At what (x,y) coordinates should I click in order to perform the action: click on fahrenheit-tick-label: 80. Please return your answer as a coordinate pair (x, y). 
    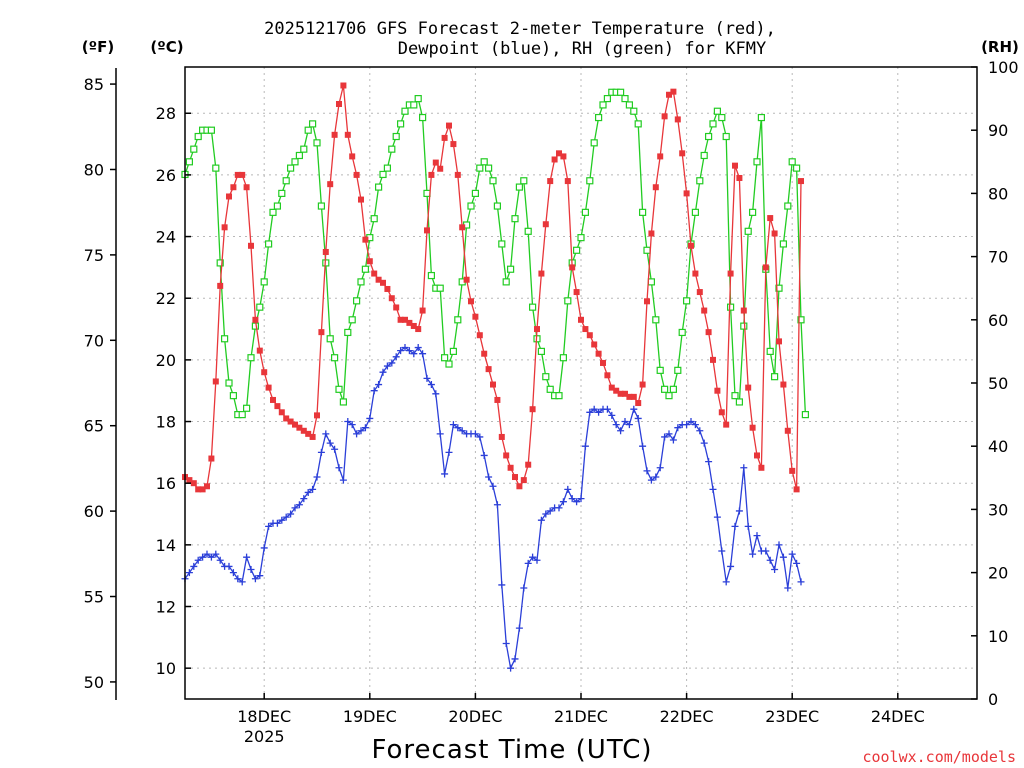
    Looking at the image, I should click on (94, 169).